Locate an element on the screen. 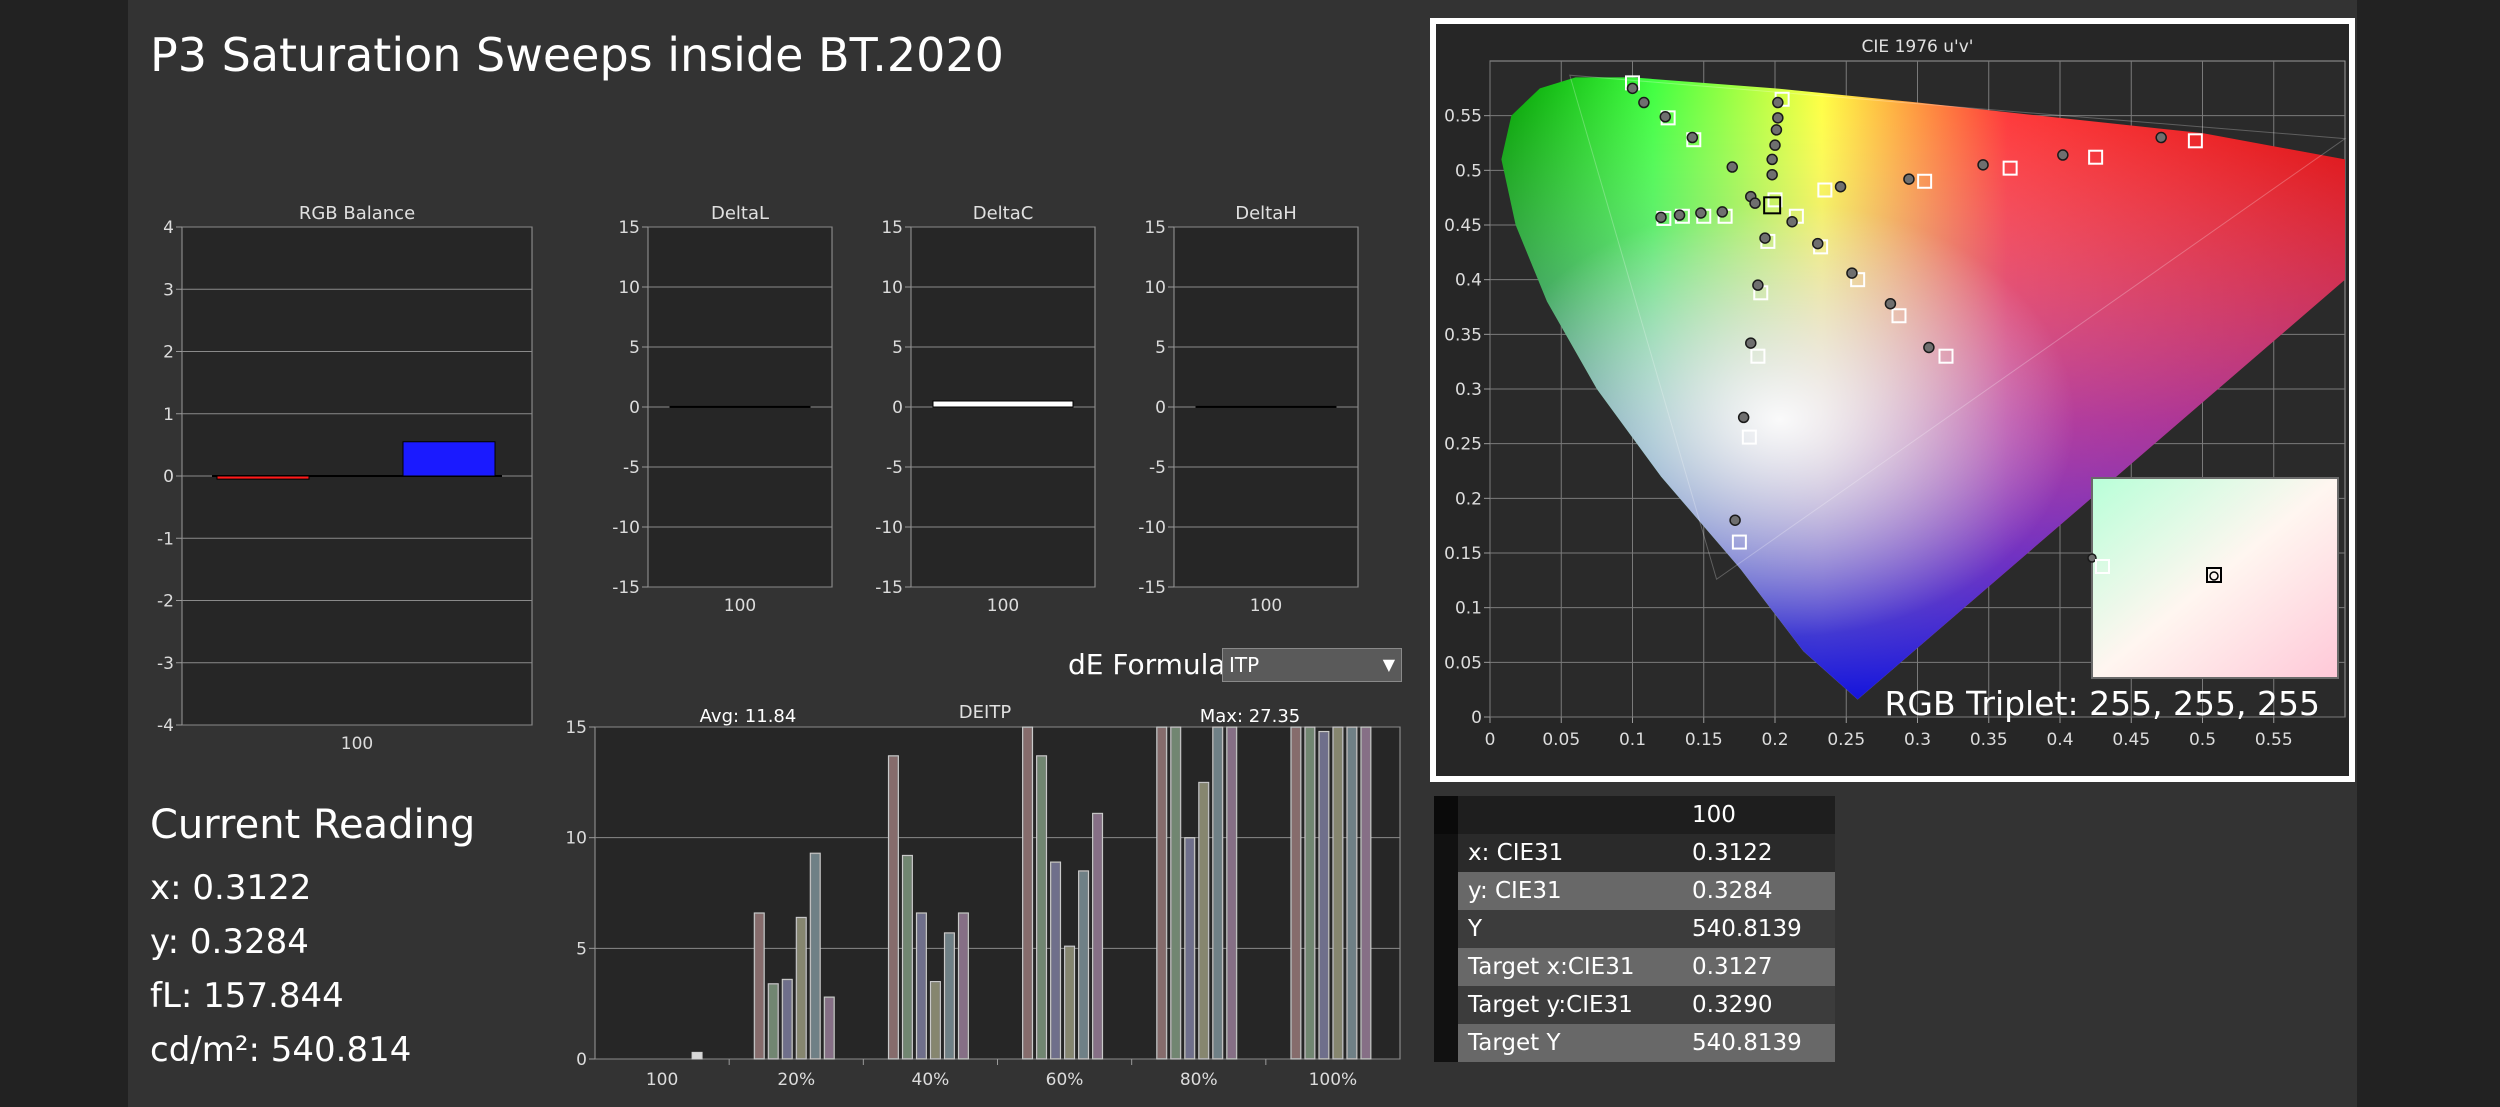 The image size is (2500, 1107). y-tick-label: -2 is located at coordinates (165, 602).